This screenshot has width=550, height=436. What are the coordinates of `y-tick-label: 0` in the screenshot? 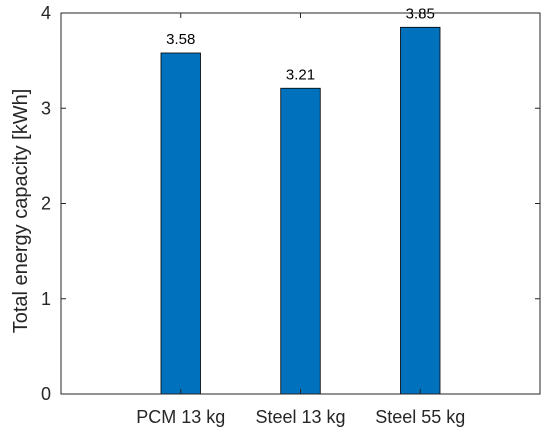 It's located at (46, 394).